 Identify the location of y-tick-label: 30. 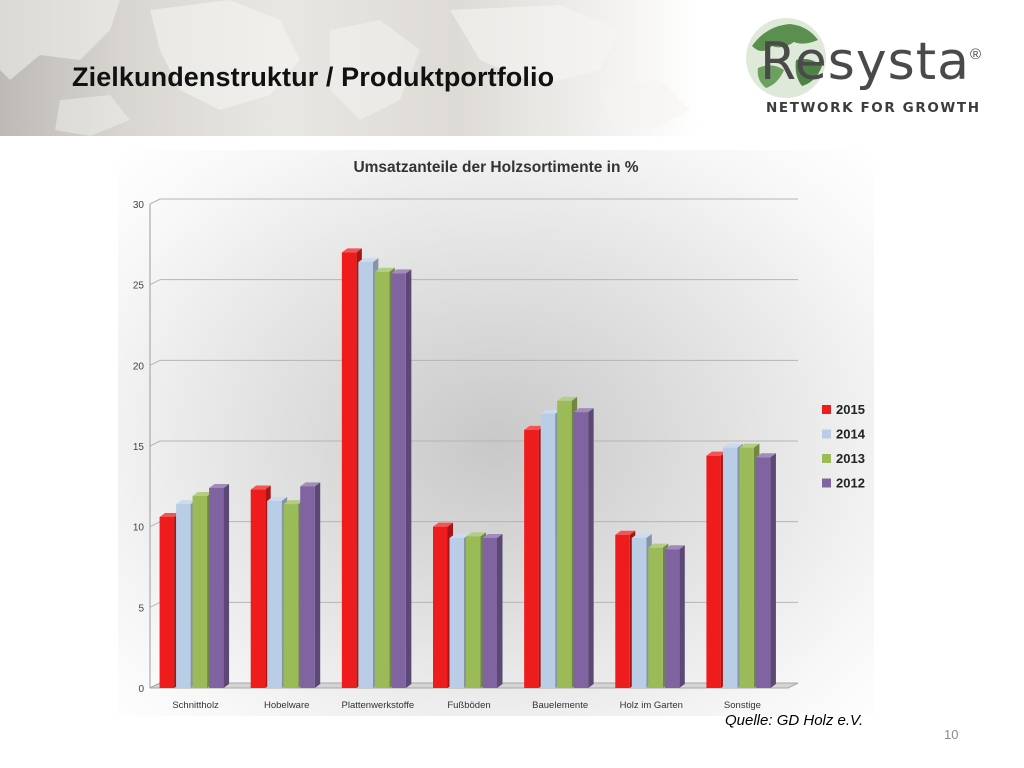
(139, 205).